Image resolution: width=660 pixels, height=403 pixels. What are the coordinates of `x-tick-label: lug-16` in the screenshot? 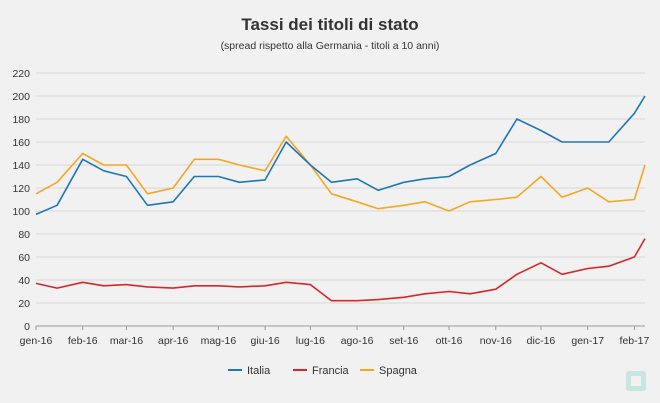 It's located at (310, 341).